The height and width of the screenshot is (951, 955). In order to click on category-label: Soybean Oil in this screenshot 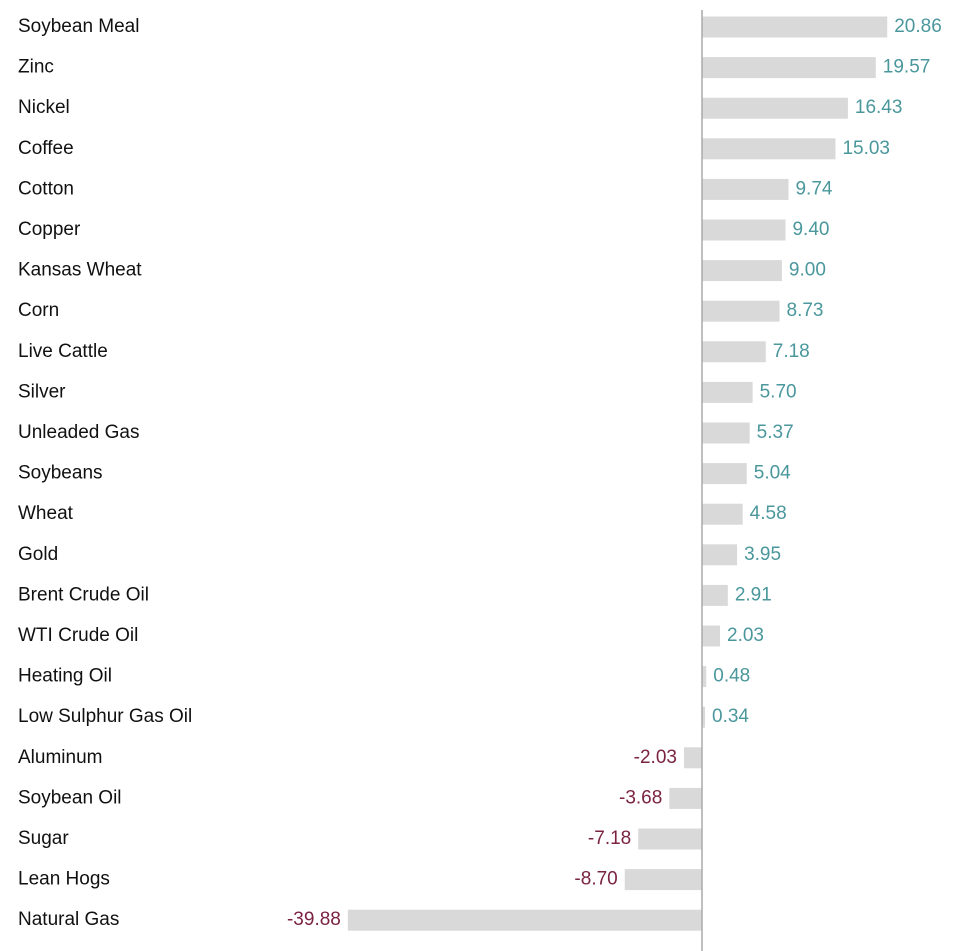, I will do `click(70, 797)`.